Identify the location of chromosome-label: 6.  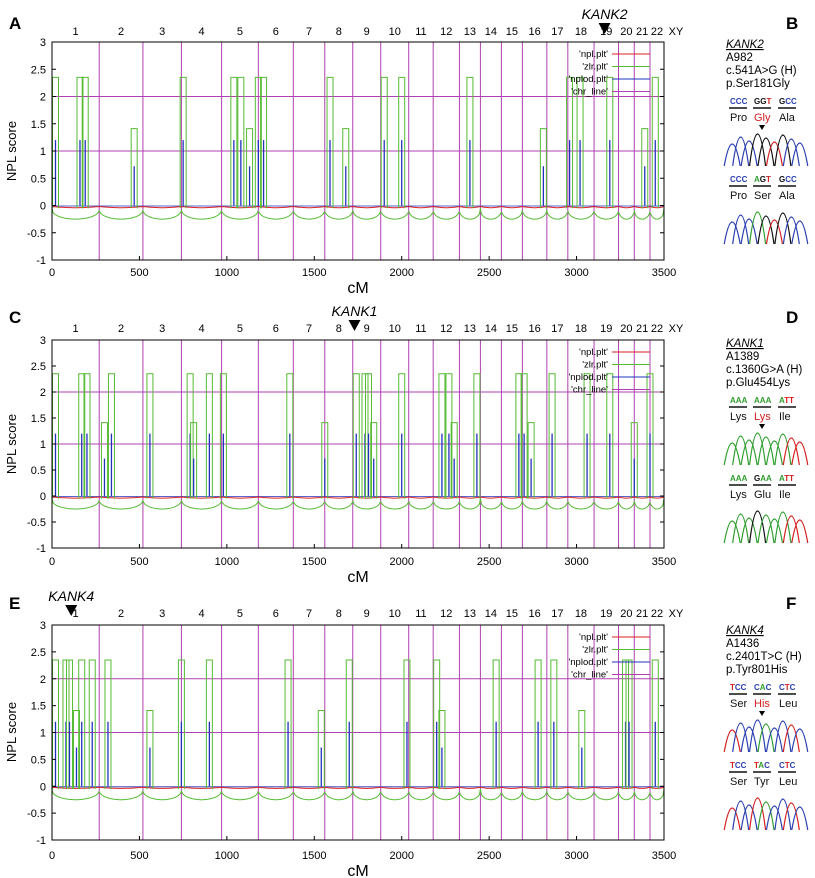
(276, 614).